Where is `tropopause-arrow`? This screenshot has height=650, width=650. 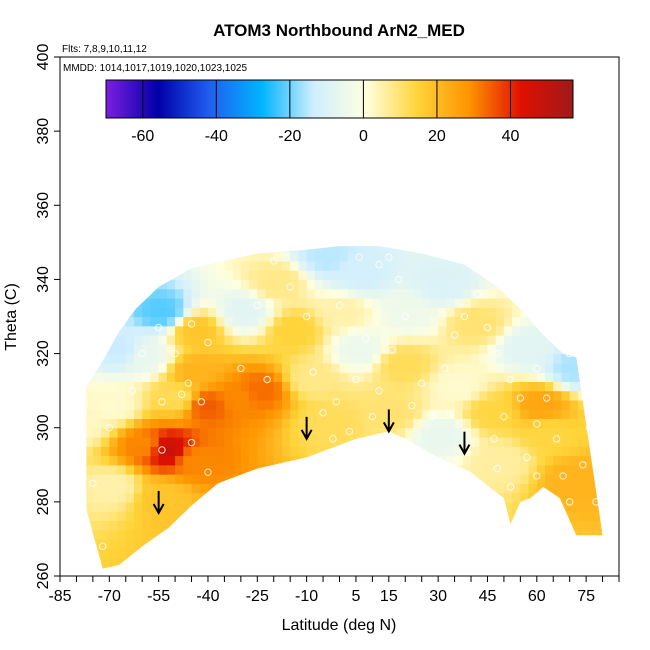 tropopause-arrow is located at coordinates (388, 421).